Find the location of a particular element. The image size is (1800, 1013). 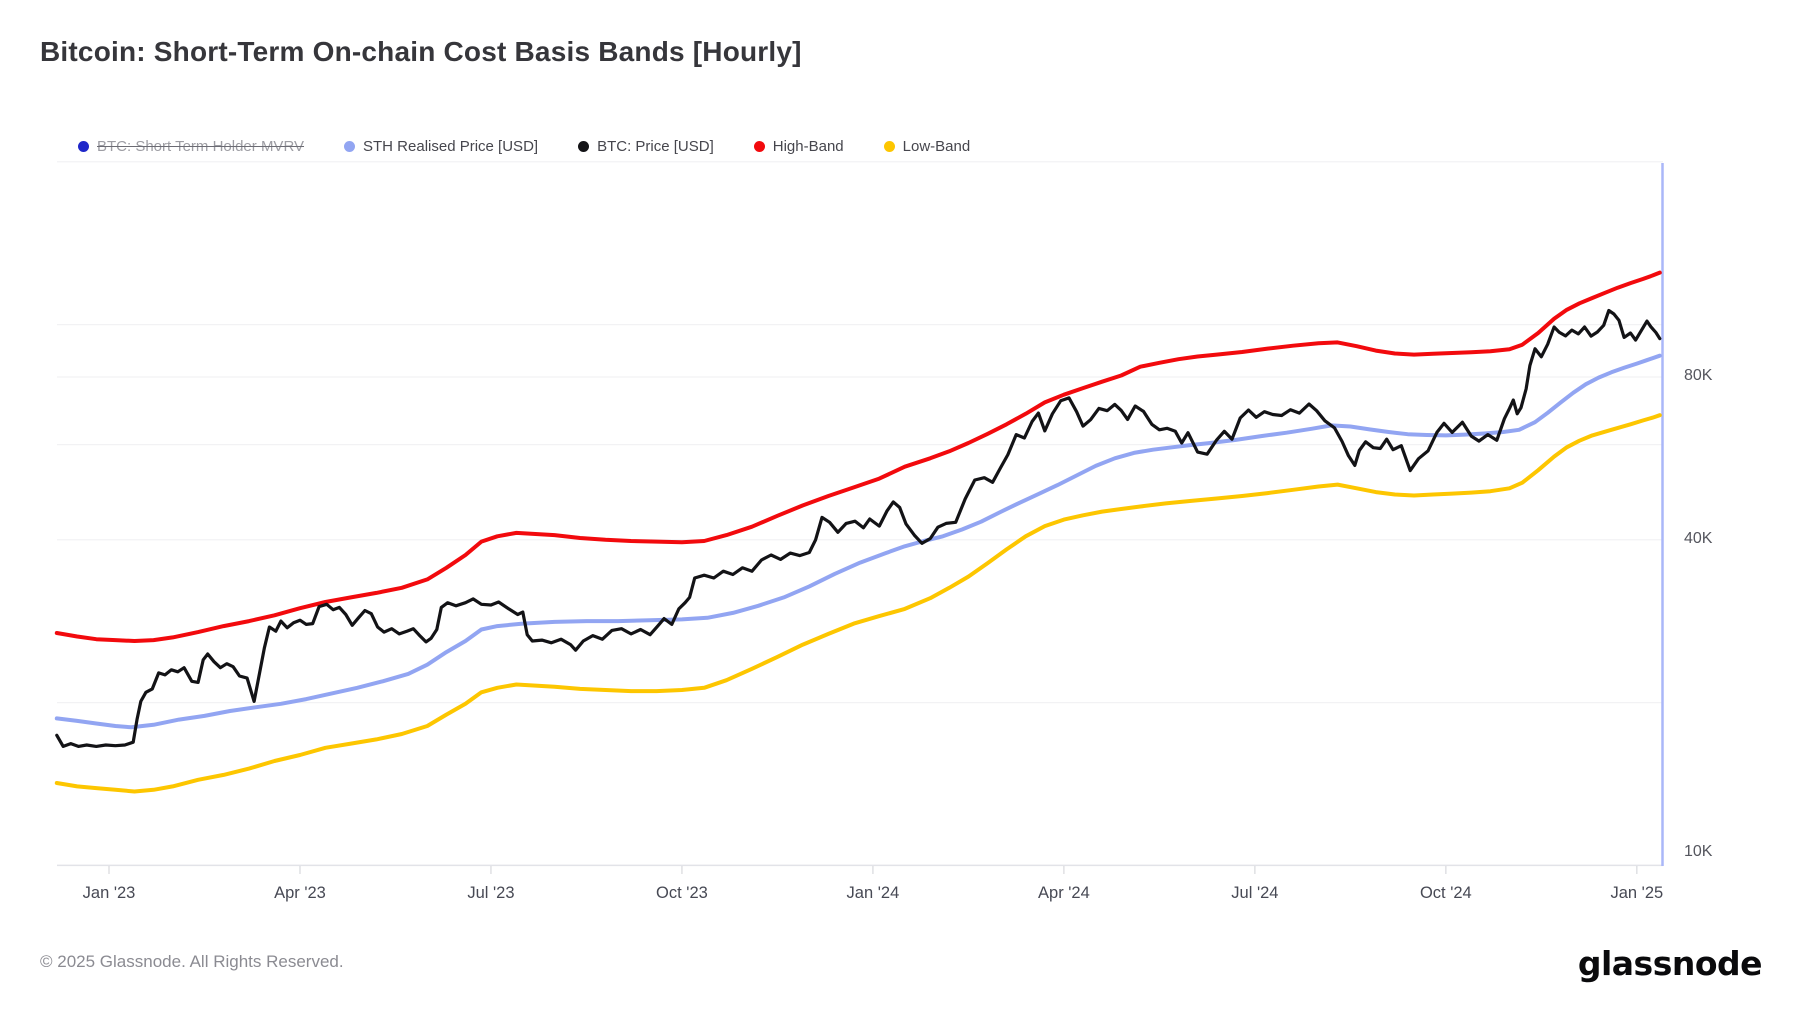

copyright-text: © 2025 Glassnode. All Rights Reserved. is located at coordinates (192, 961).